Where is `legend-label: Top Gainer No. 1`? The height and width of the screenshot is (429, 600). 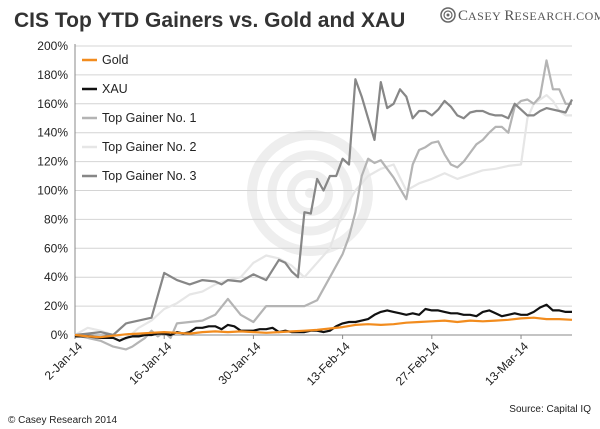
legend-label: Top Gainer No. 1 is located at coordinates (149, 118).